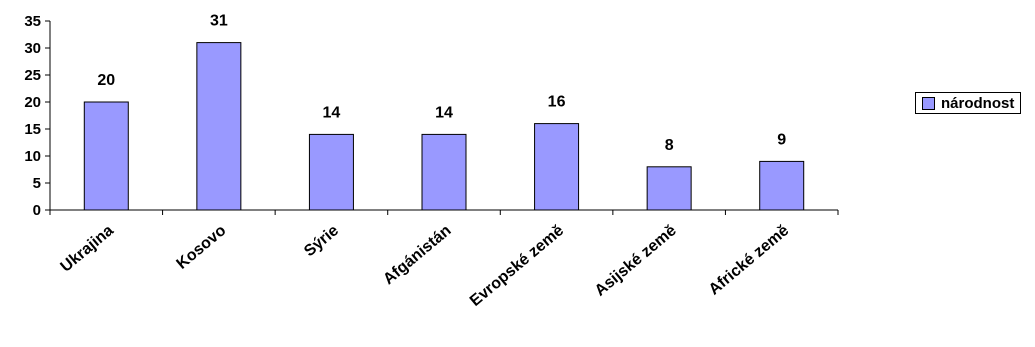 The height and width of the screenshot is (347, 1035). I want to click on legend: národnost, so click(968, 103).